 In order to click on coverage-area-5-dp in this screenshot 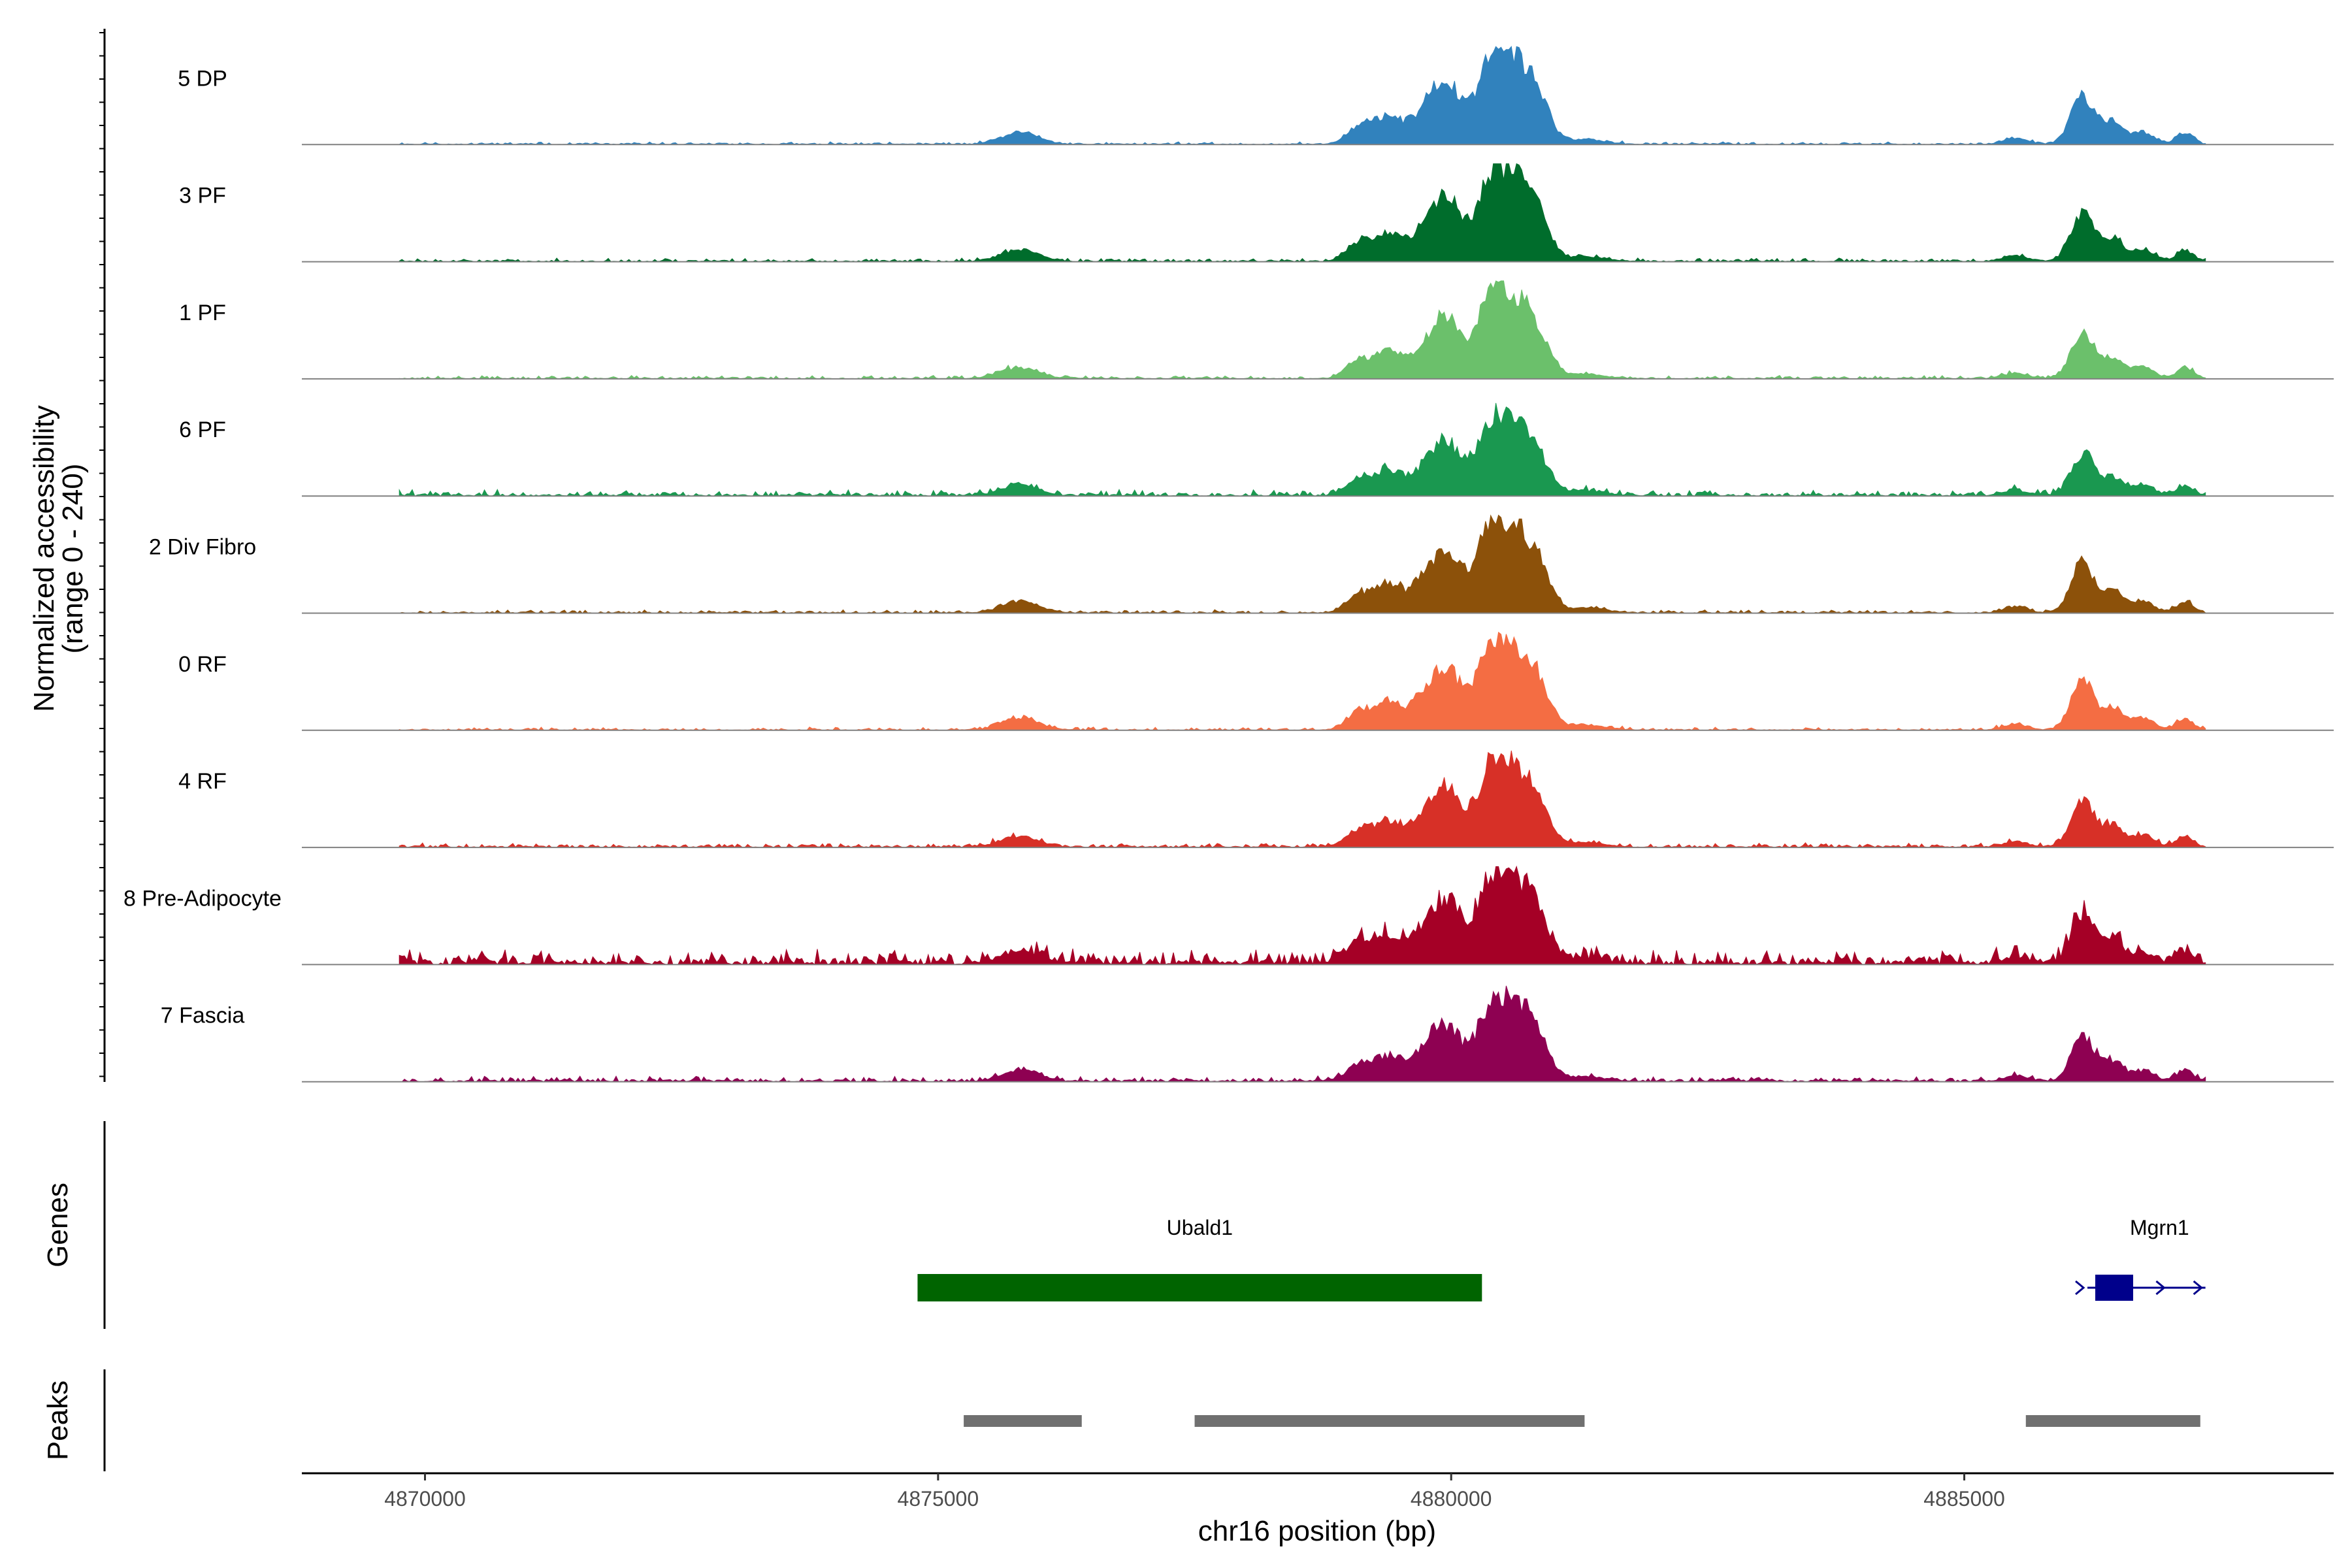, I will do `click(1302, 95)`.